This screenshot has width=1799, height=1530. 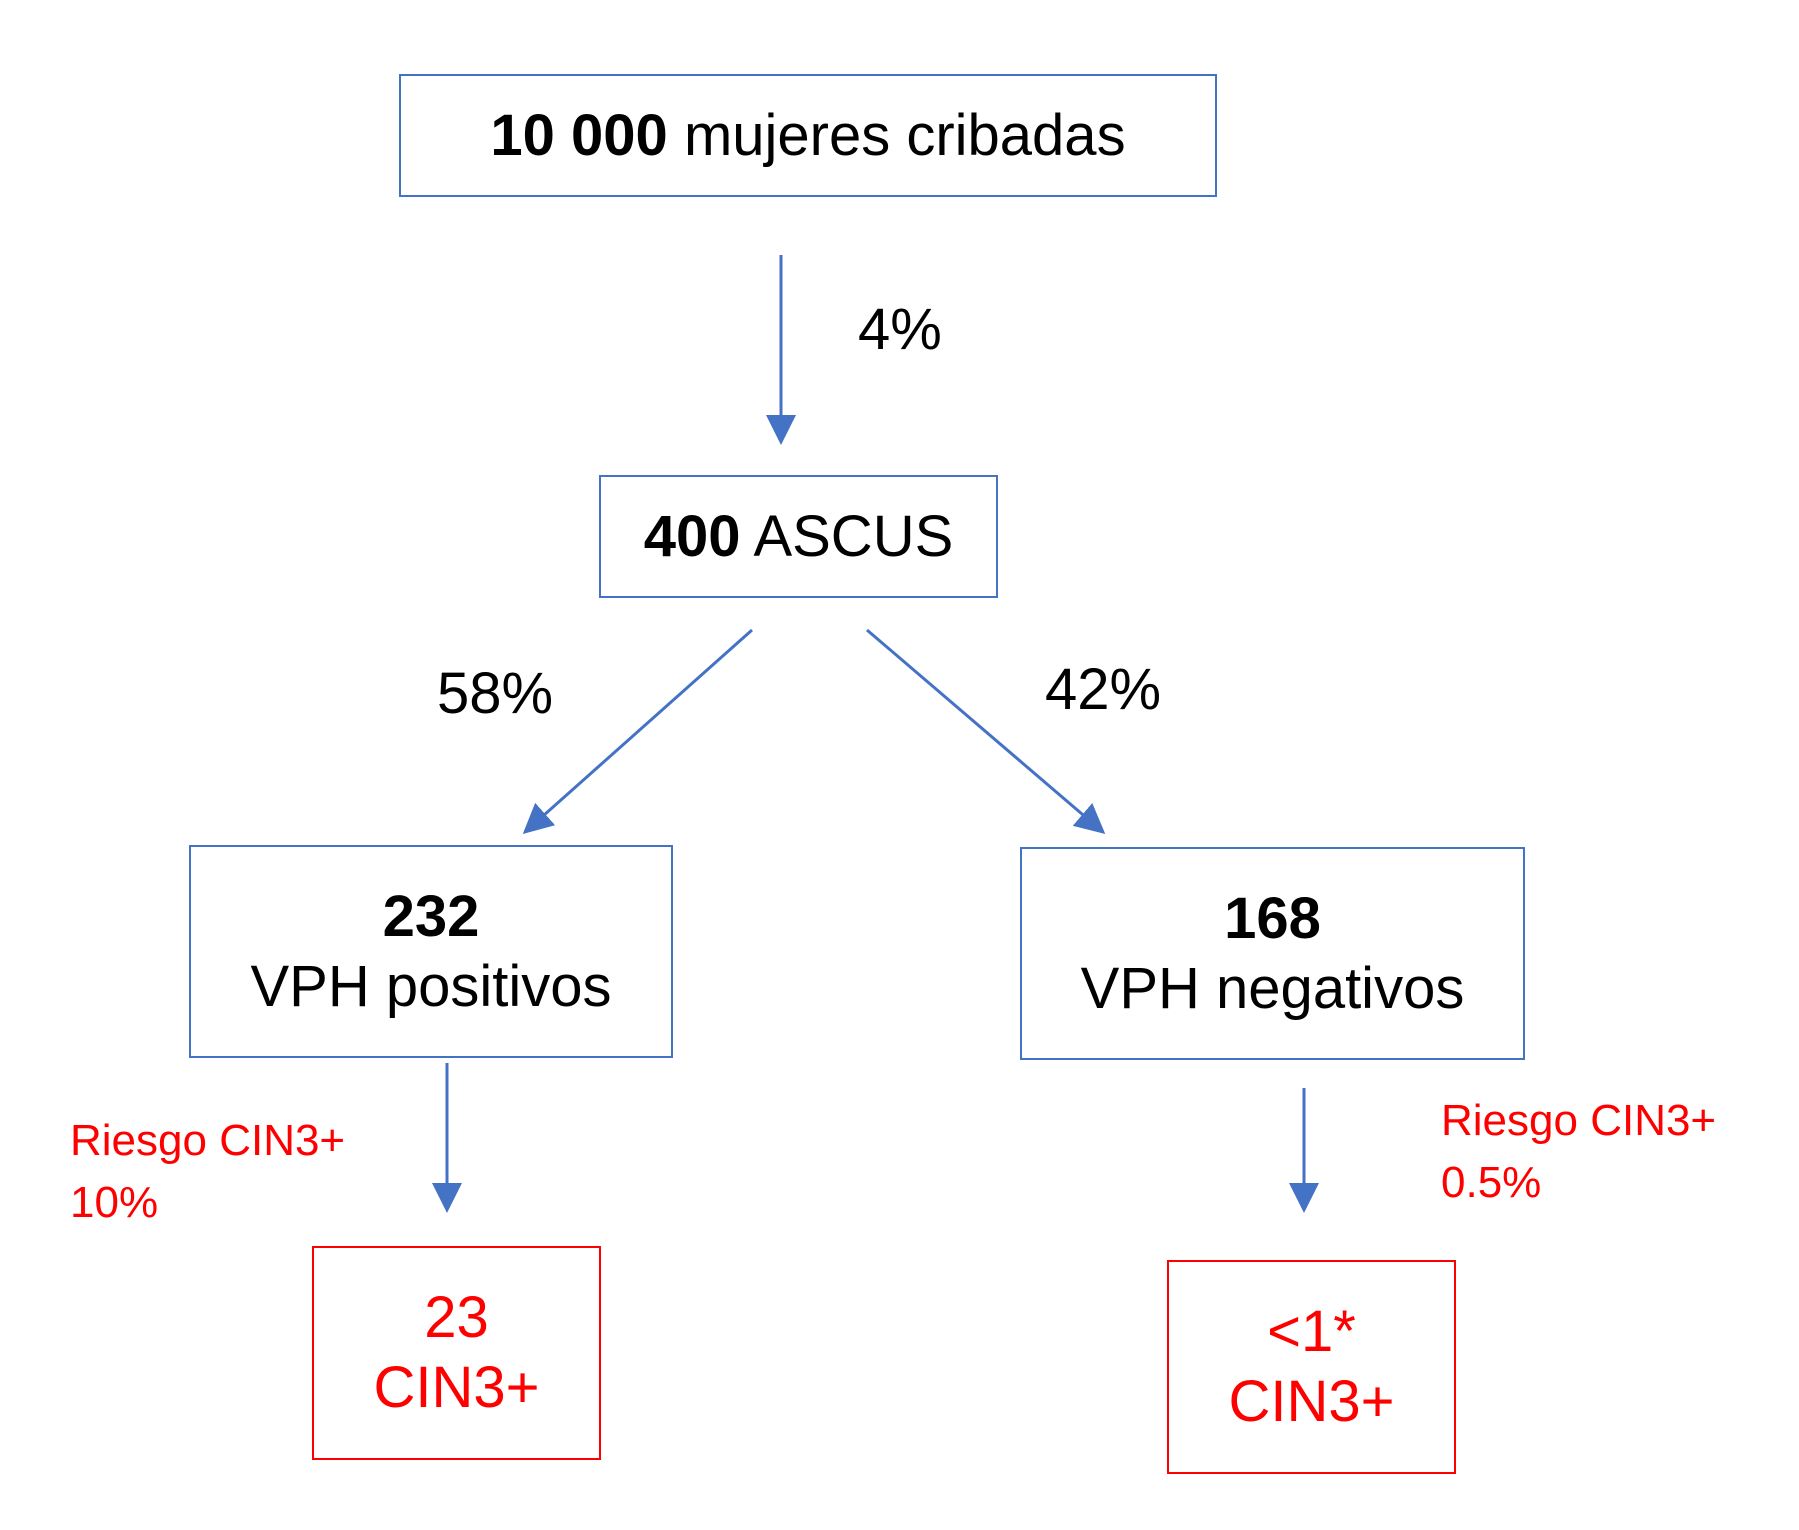 I want to click on risk-right-title: Riesgo CIN3+, so click(x=1579, y=1120).